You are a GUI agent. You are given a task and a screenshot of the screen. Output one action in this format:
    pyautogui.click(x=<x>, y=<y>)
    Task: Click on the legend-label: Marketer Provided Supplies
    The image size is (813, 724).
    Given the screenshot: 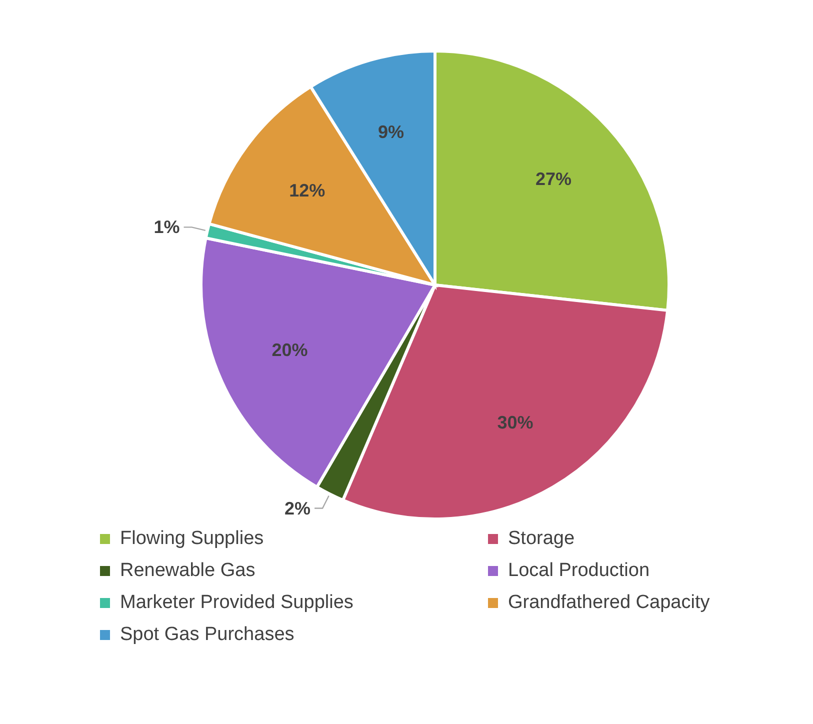 What is the action you would take?
    pyautogui.click(x=237, y=603)
    